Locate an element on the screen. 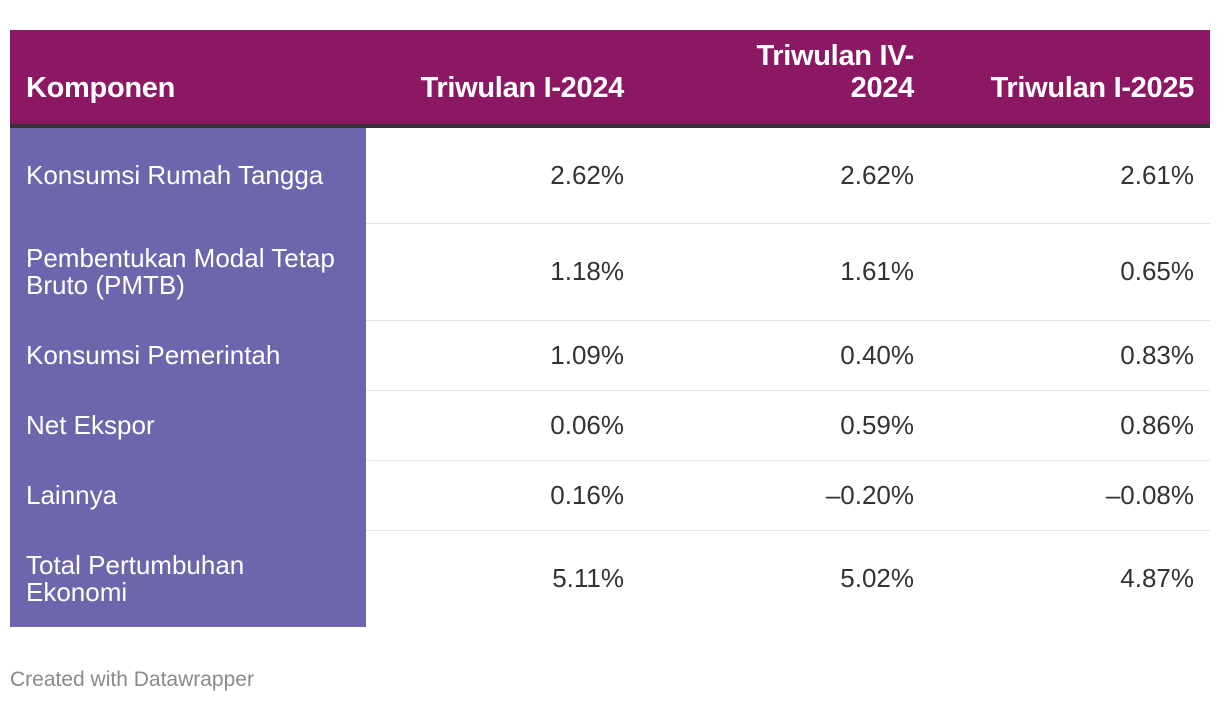 Image resolution: width=1220 pixels, height=704 pixels. cell-value: 0.83% is located at coordinates (1070, 354).